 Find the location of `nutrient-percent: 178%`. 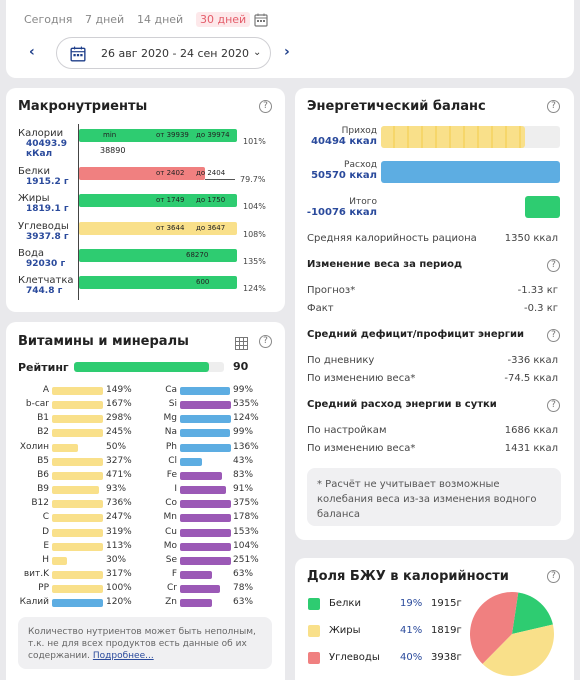

nutrient-percent: 178% is located at coordinates (246, 517).